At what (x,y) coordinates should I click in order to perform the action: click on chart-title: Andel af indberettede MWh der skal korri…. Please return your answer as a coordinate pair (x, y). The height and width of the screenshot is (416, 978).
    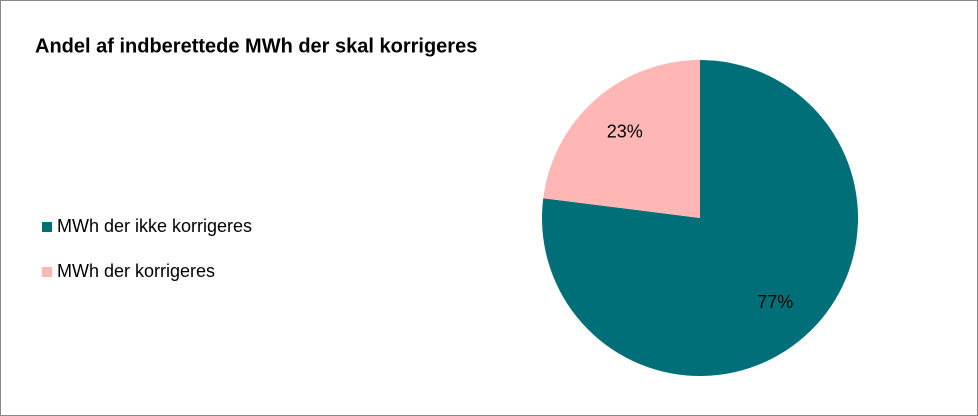
    Looking at the image, I should click on (256, 46).